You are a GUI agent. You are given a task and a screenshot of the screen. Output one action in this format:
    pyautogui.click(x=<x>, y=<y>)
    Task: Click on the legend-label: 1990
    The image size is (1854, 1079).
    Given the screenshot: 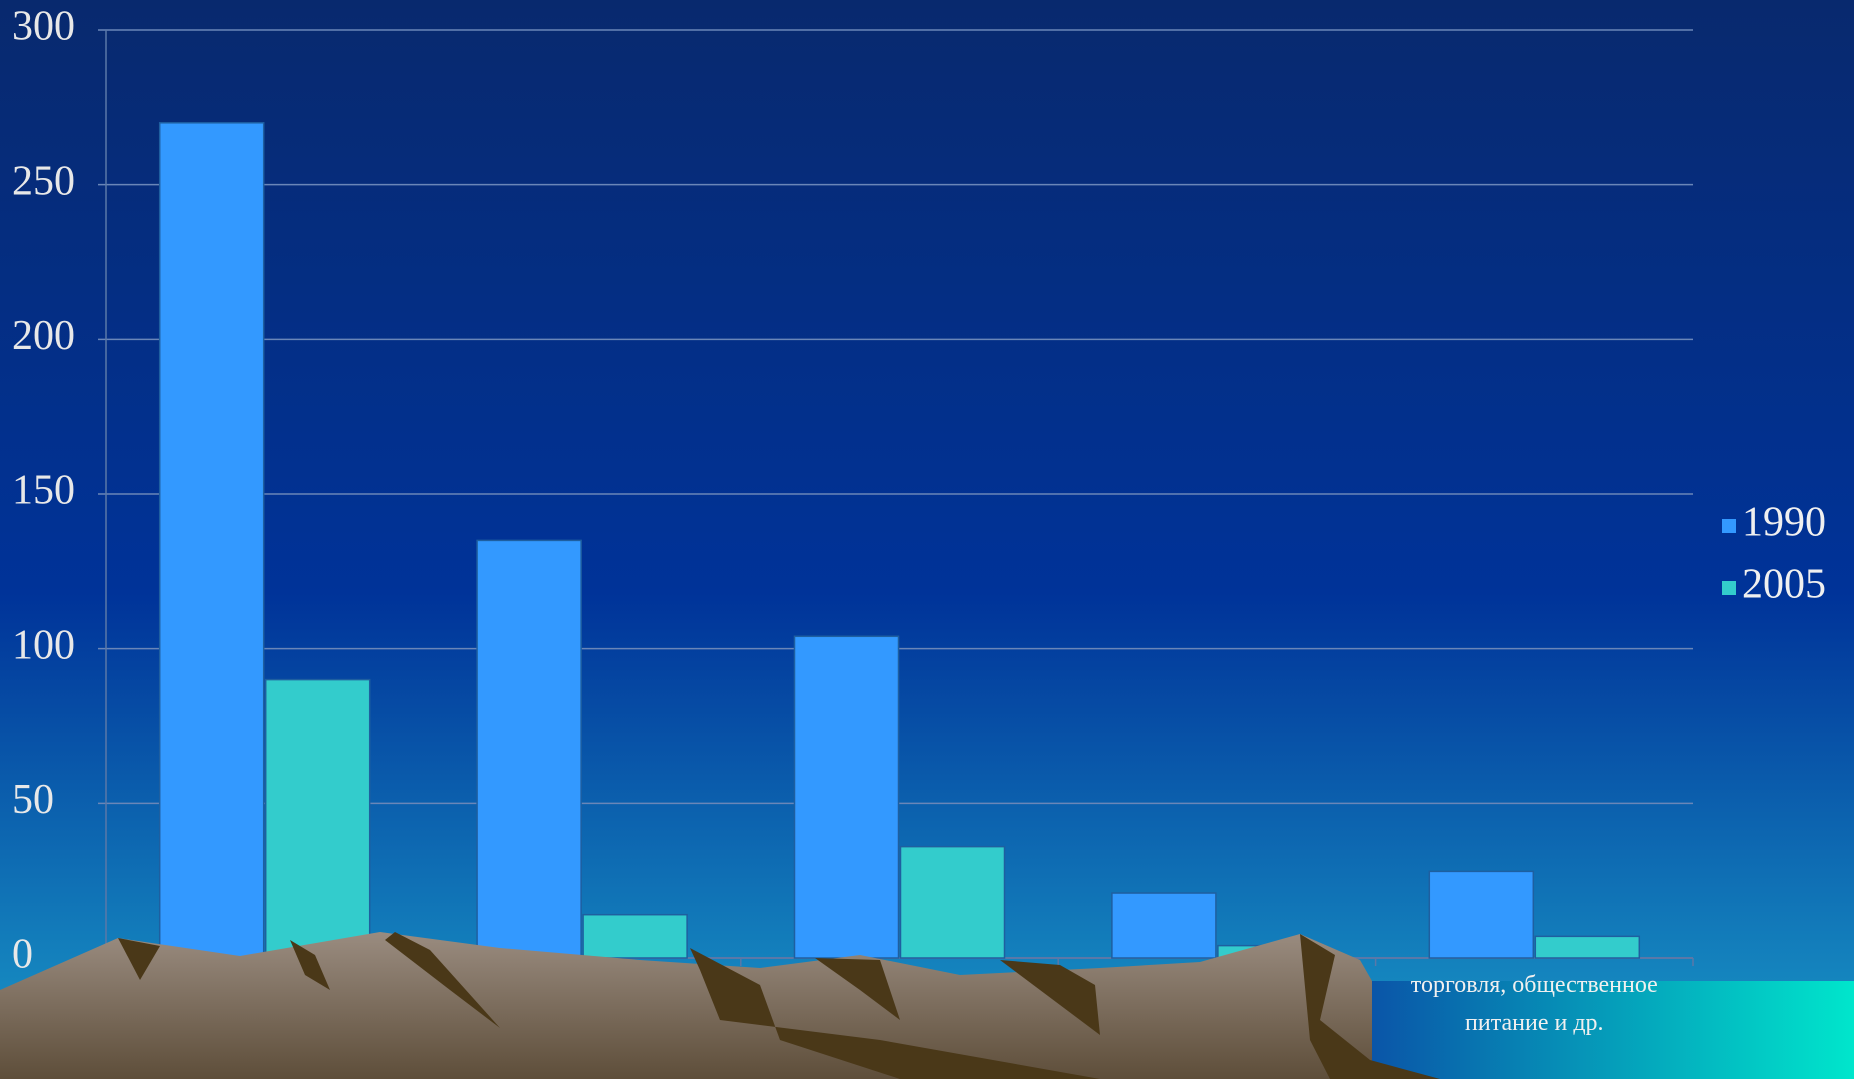 What is the action you would take?
    pyautogui.click(x=1784, y=523)
    